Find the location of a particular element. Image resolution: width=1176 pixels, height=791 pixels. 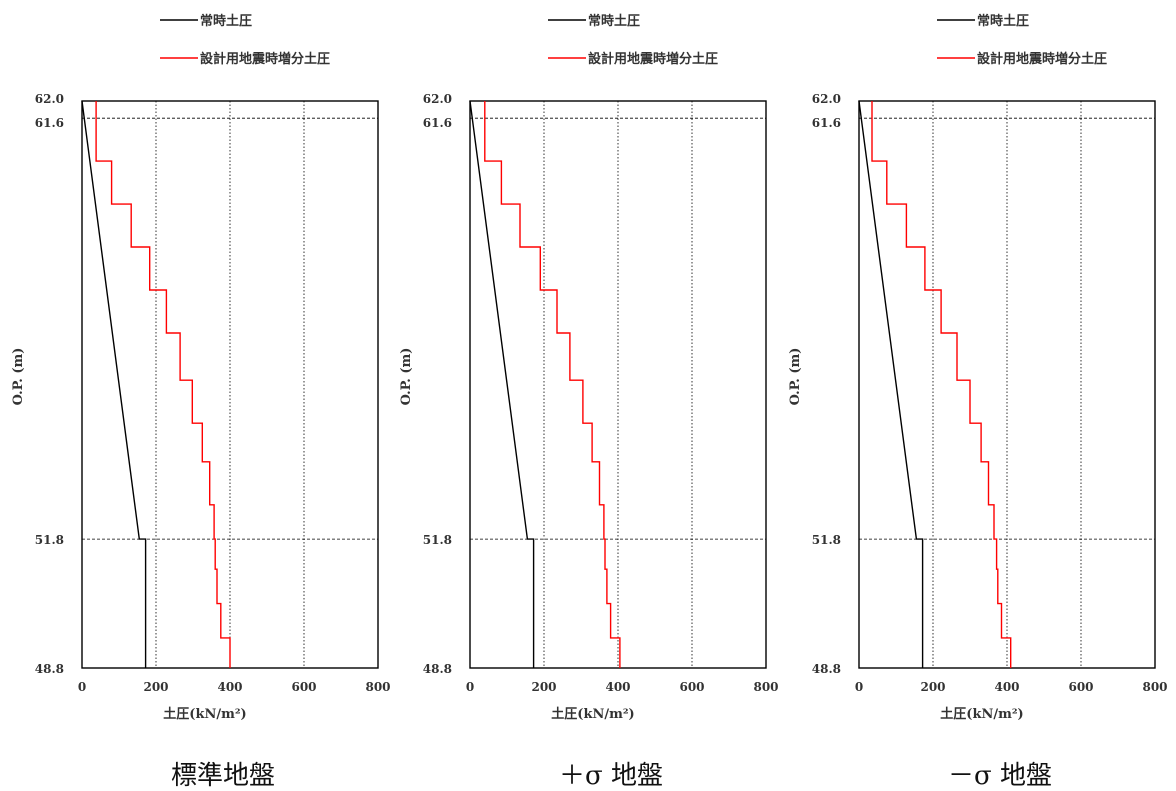

panel-caption: －σ 地盤 is located at coordinates (1000, 776).